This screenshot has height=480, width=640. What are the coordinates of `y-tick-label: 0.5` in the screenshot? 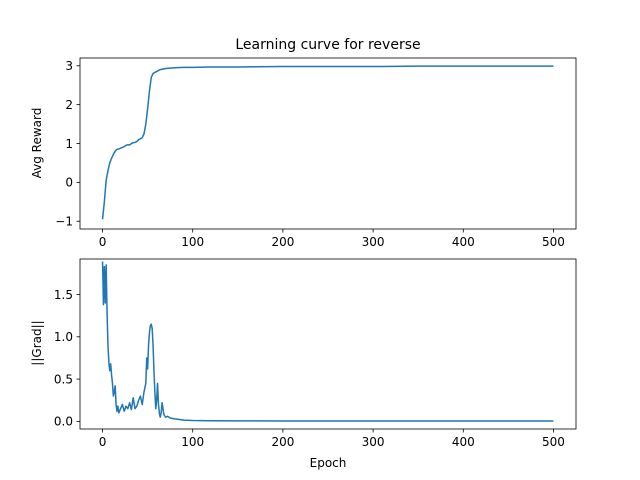 It's located at (63, 379).